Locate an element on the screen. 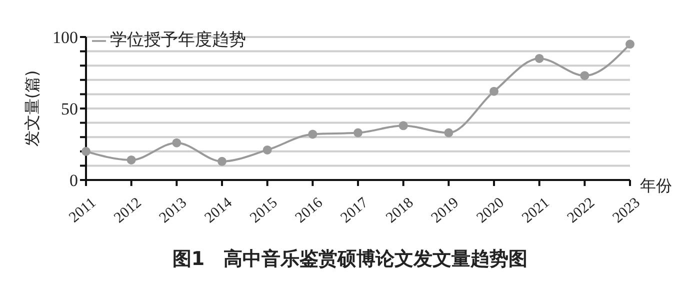  x-tick-label: 2020 is located at coordinates (491, 210).